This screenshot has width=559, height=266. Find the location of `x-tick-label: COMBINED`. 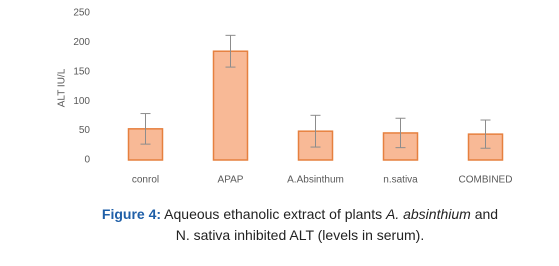

x-tick-label: COMBINED is located at coordinates (486, 180).